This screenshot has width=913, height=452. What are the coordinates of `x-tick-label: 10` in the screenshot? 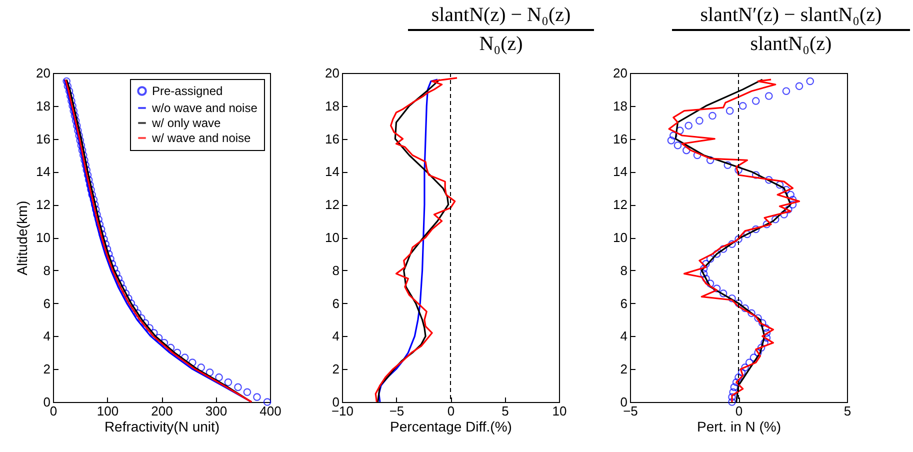 It's located at (559, 411).